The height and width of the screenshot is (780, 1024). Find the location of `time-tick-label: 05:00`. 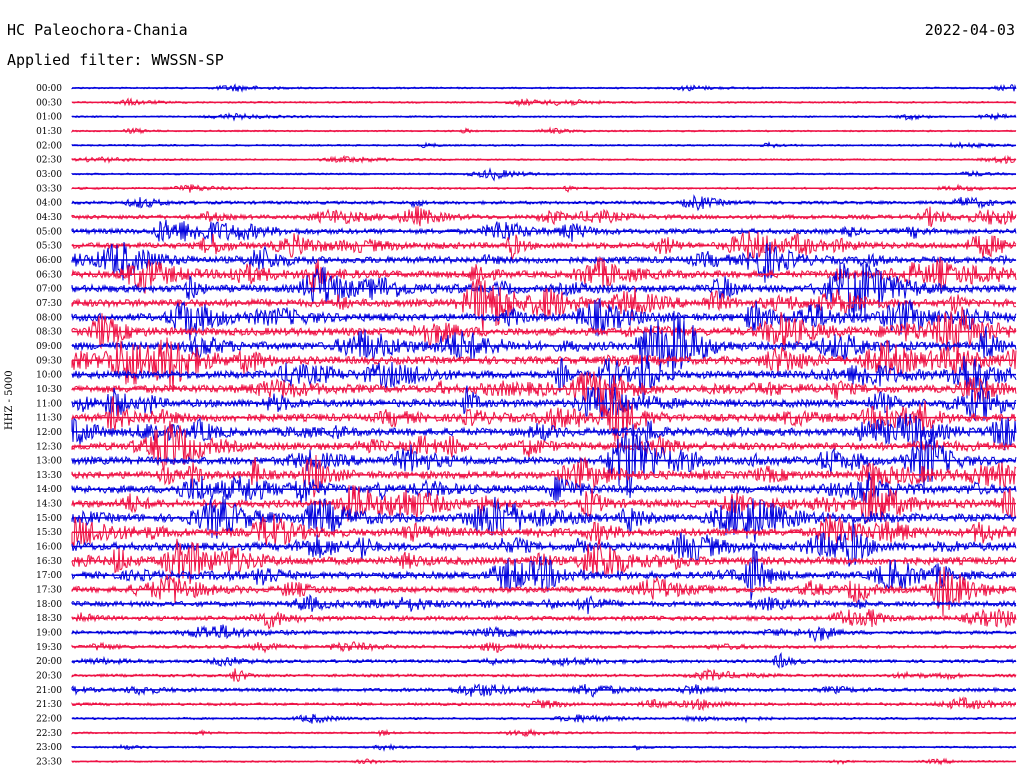

time-tick-label: 05:00 is located at coordinates (49, 232).